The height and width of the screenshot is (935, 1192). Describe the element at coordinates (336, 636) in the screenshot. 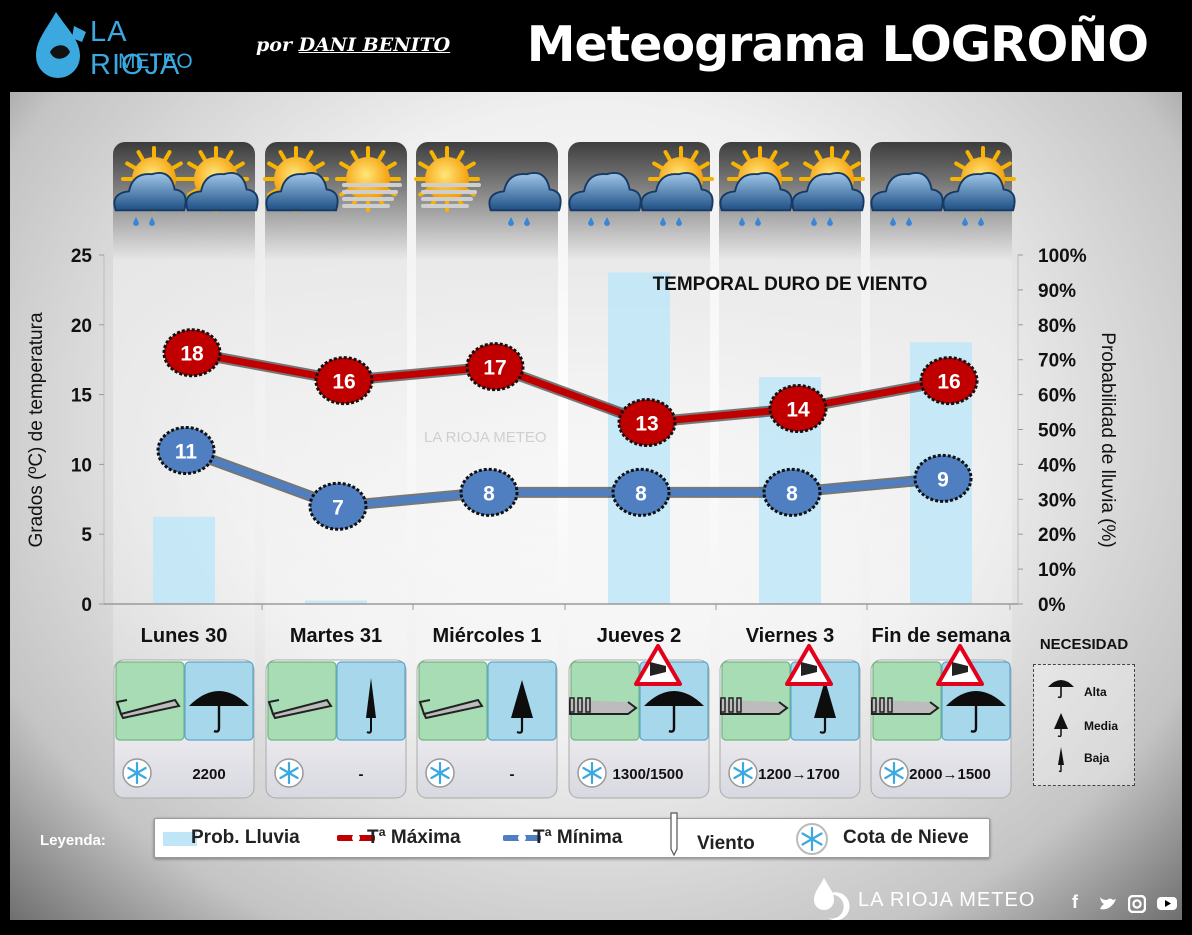

I see `x-tick-label: Martes 31` at that location.